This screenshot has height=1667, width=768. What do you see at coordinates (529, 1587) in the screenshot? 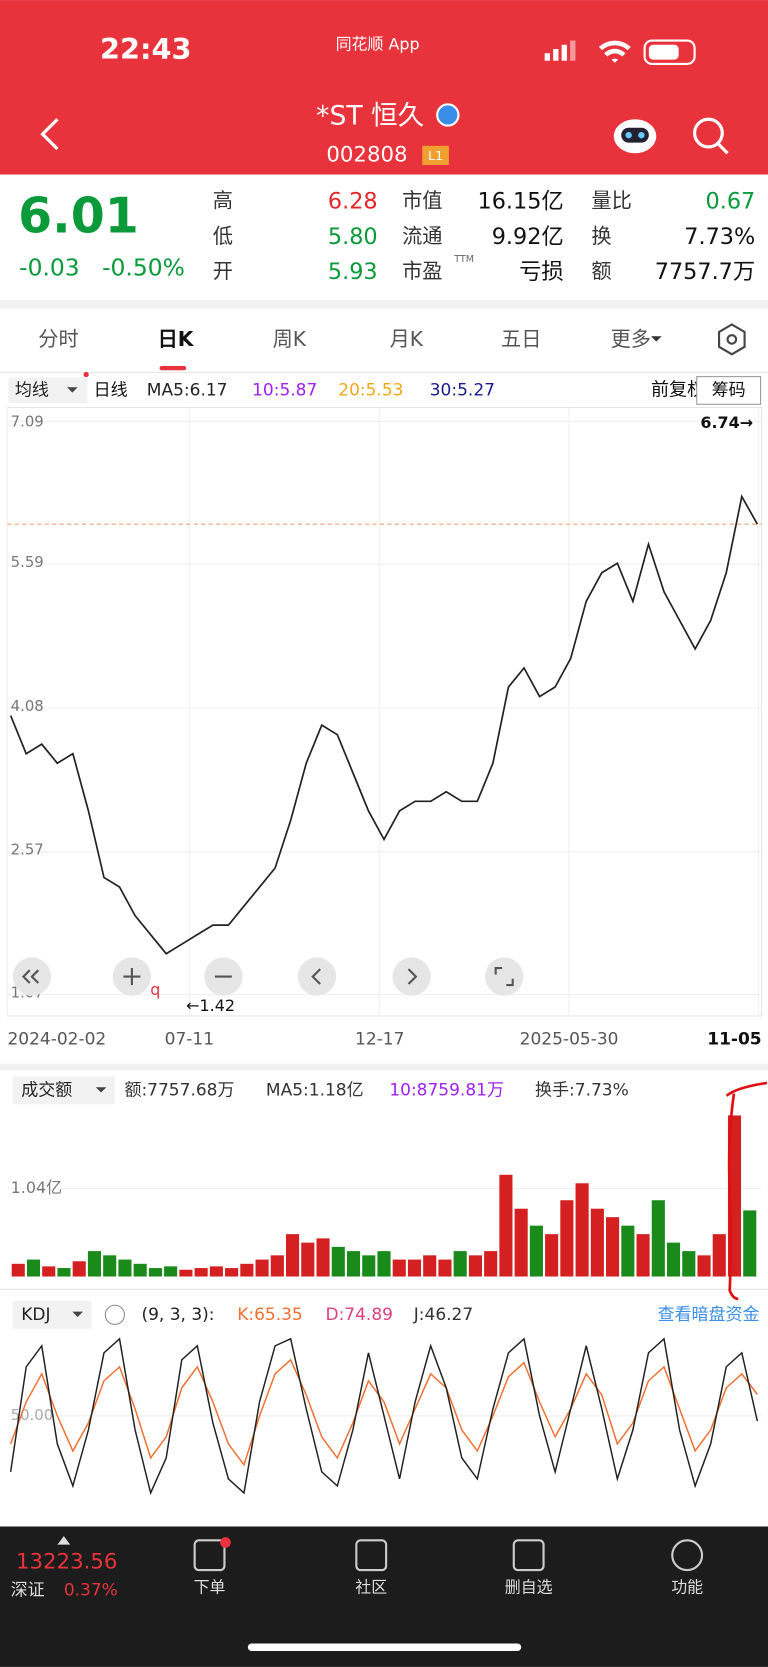
I see `nav-label: 删自选` at bounding box center [529, 1587].